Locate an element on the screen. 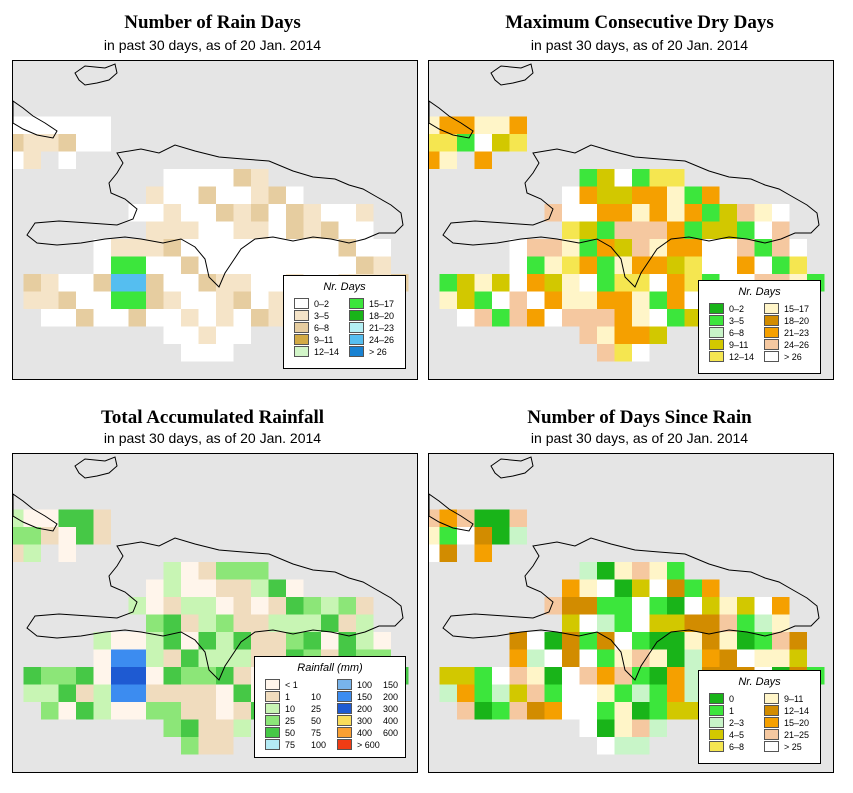 The height and width of the screenshot is (793, 853). legend-label: 6–8 is located at coordinates (737, 747).